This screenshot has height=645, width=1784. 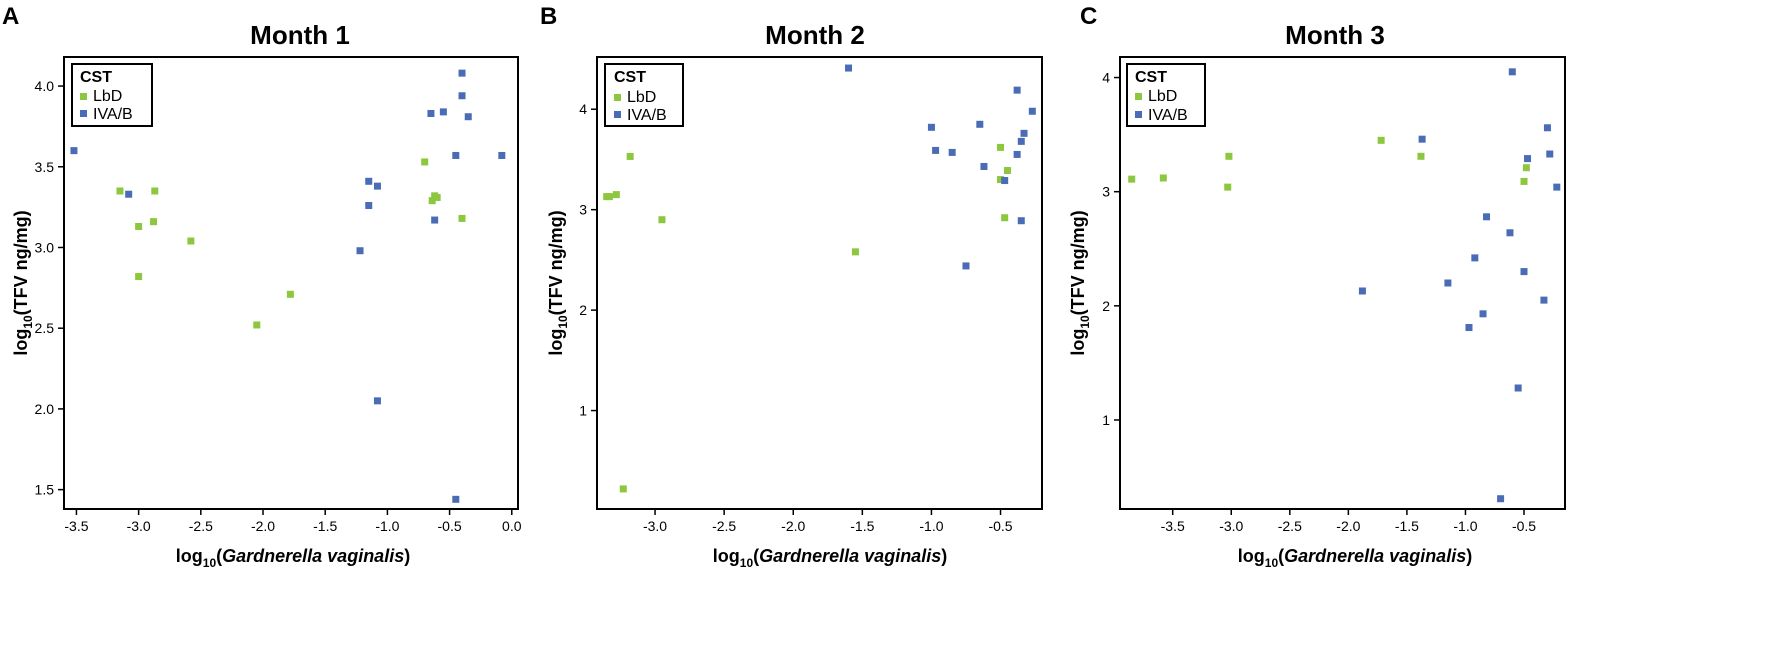 What do you see at coordinates (300, 35) in the screenshot?
I see `chart-title: Month 1` at bounding box center [300, 35].